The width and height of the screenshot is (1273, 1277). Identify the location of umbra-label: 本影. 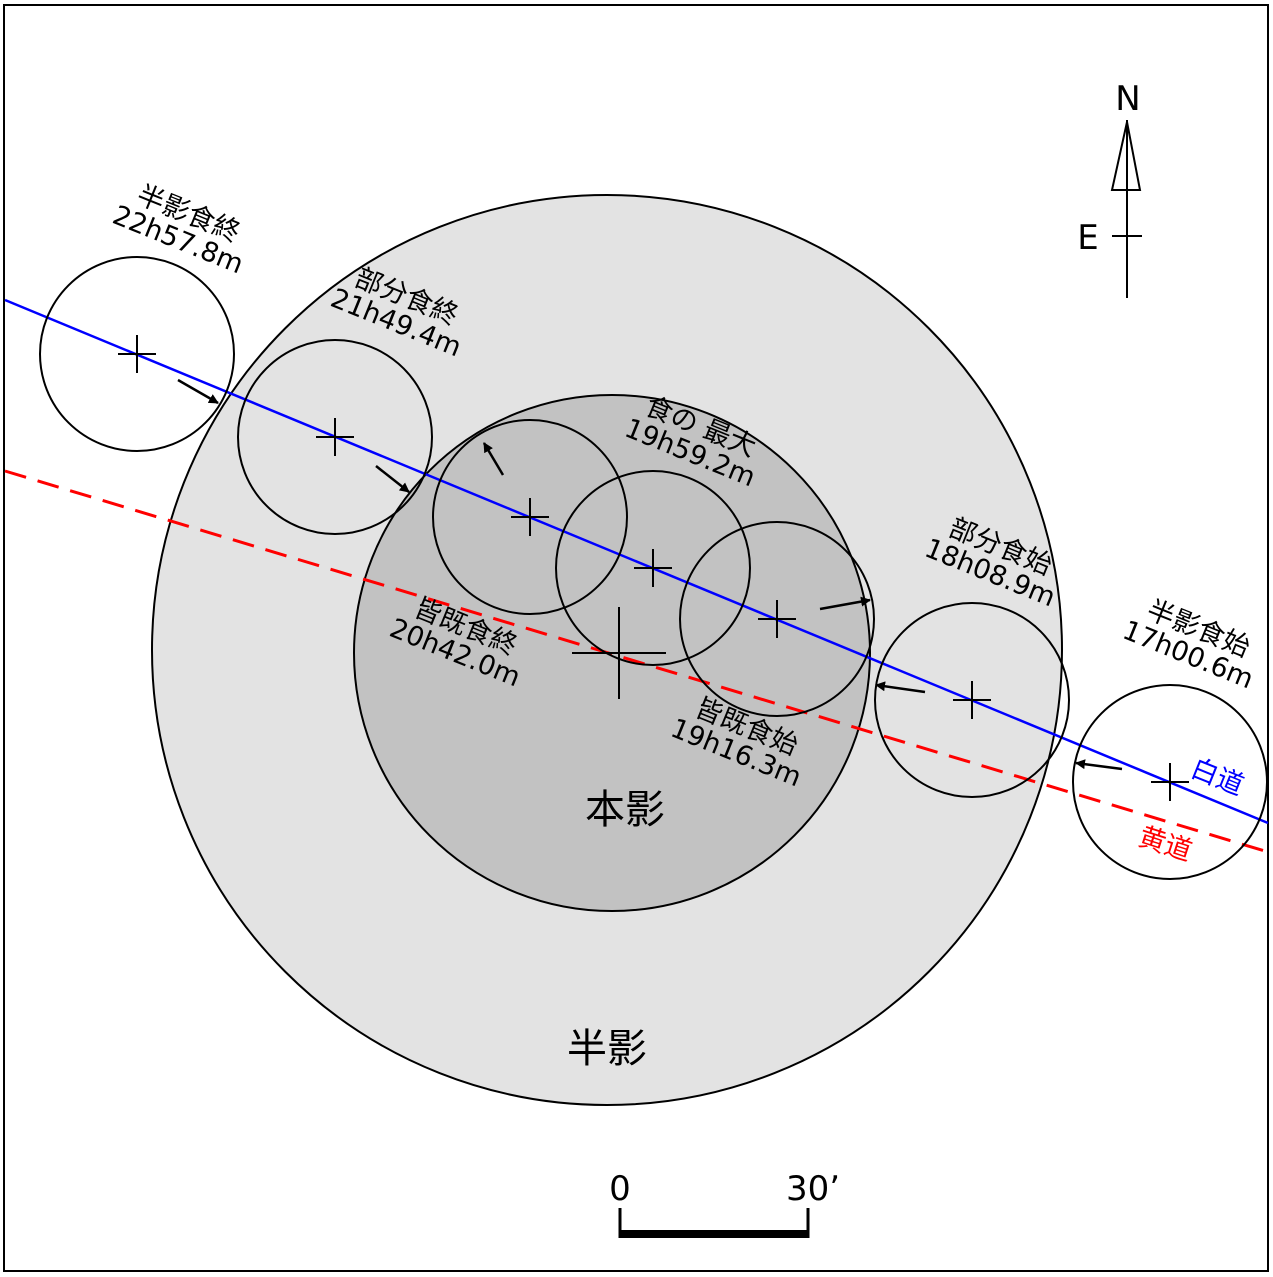
(625, 810).